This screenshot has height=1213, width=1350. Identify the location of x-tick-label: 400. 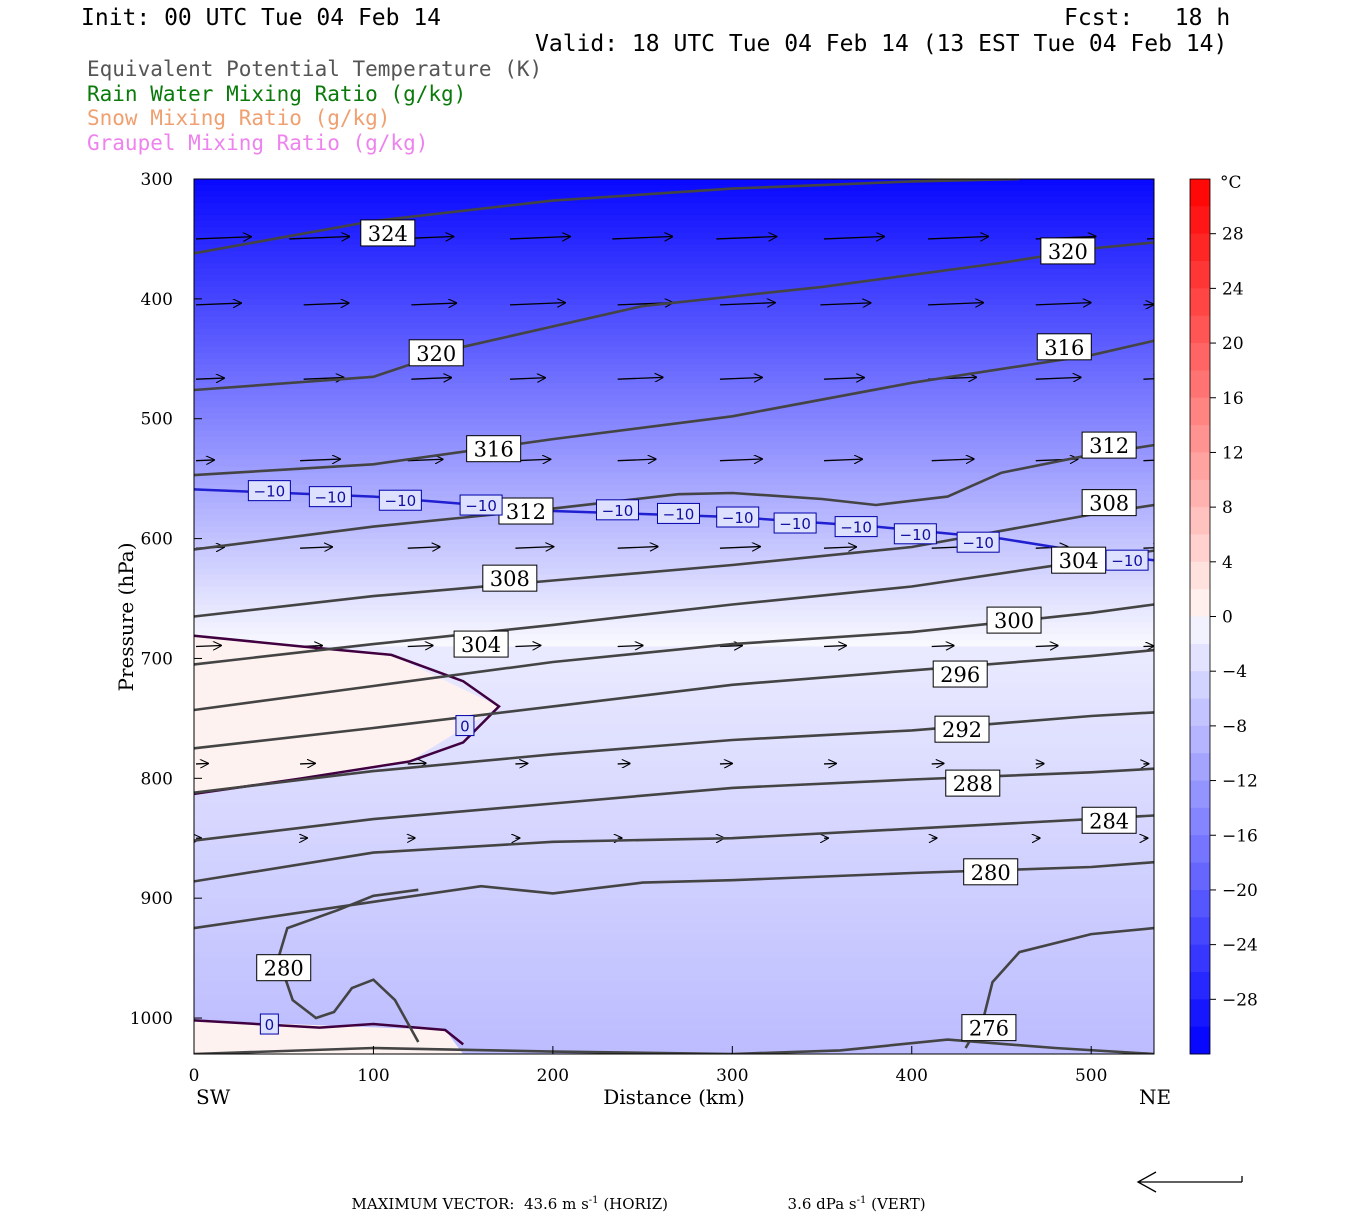
(912, 1076).